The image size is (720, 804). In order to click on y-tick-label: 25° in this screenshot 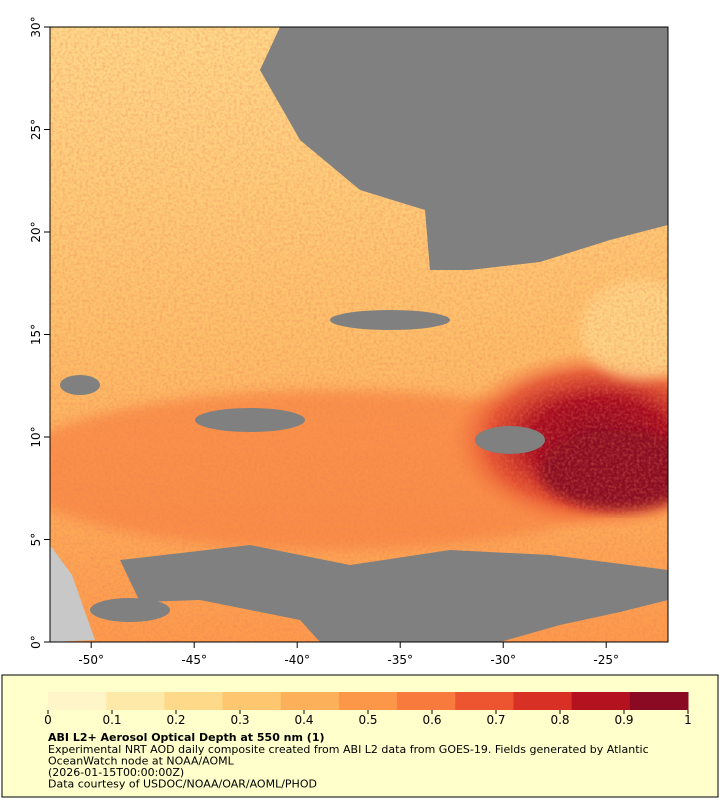, I will do `click(36, 129)`.